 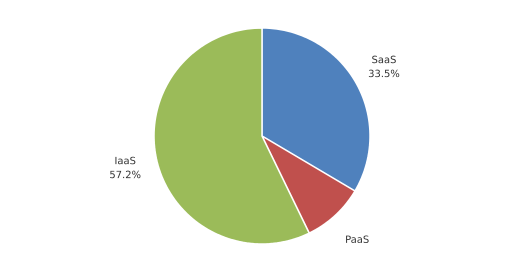 What do you see at coordinates (125, 160) in the screenshot?
I see `slice-label: IaaS` at bounding box center [125, 160].